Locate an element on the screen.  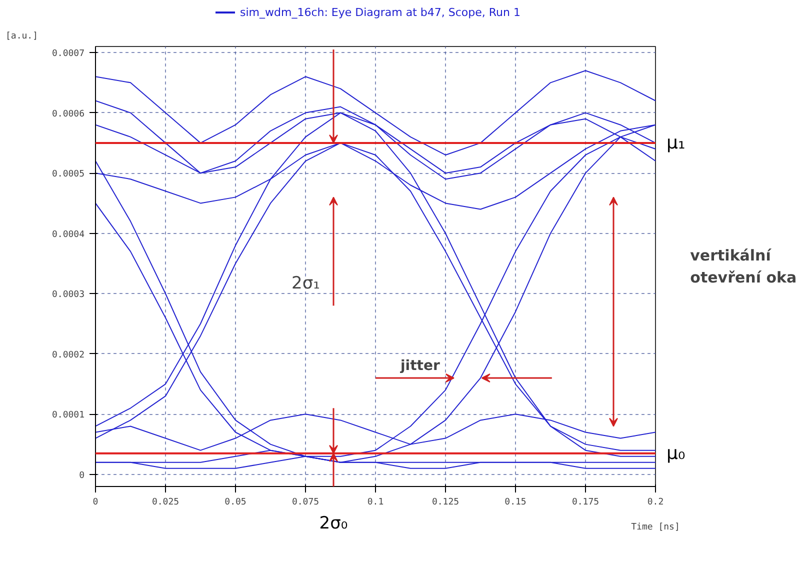
y-tick-label: 0.0006 is located at coordinates (68, 114).